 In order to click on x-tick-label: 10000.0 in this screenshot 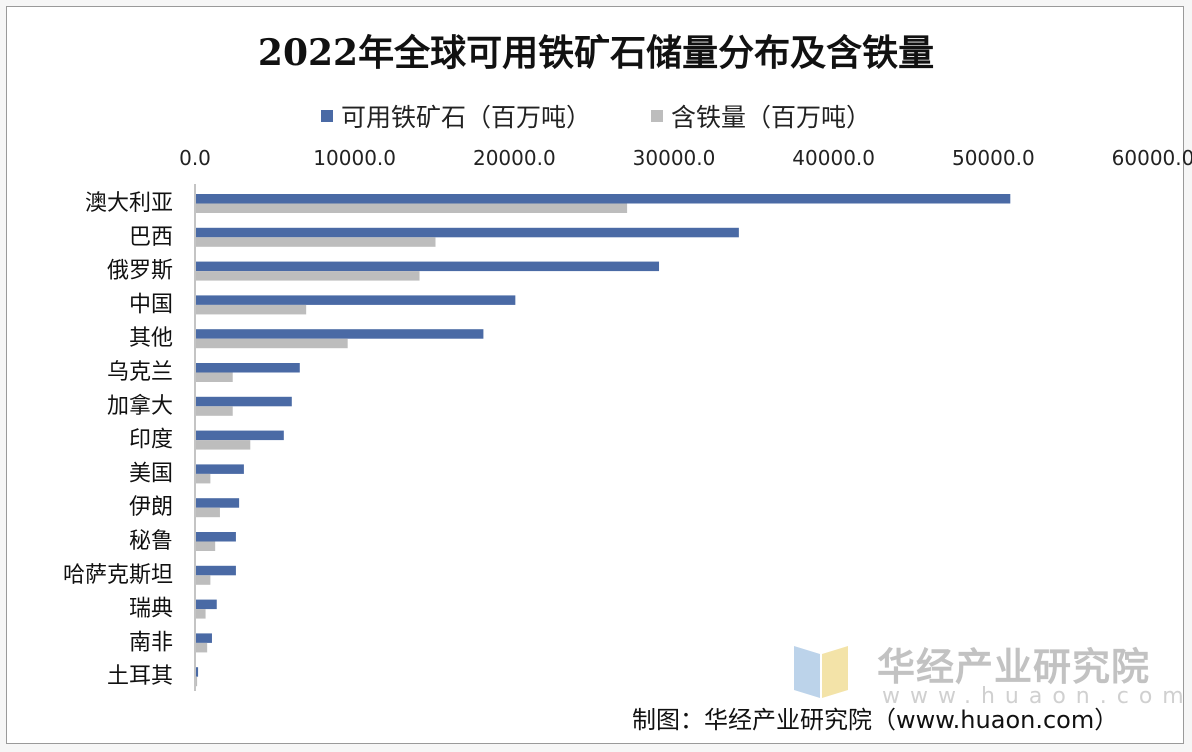, I will do `click(354, 158)`.